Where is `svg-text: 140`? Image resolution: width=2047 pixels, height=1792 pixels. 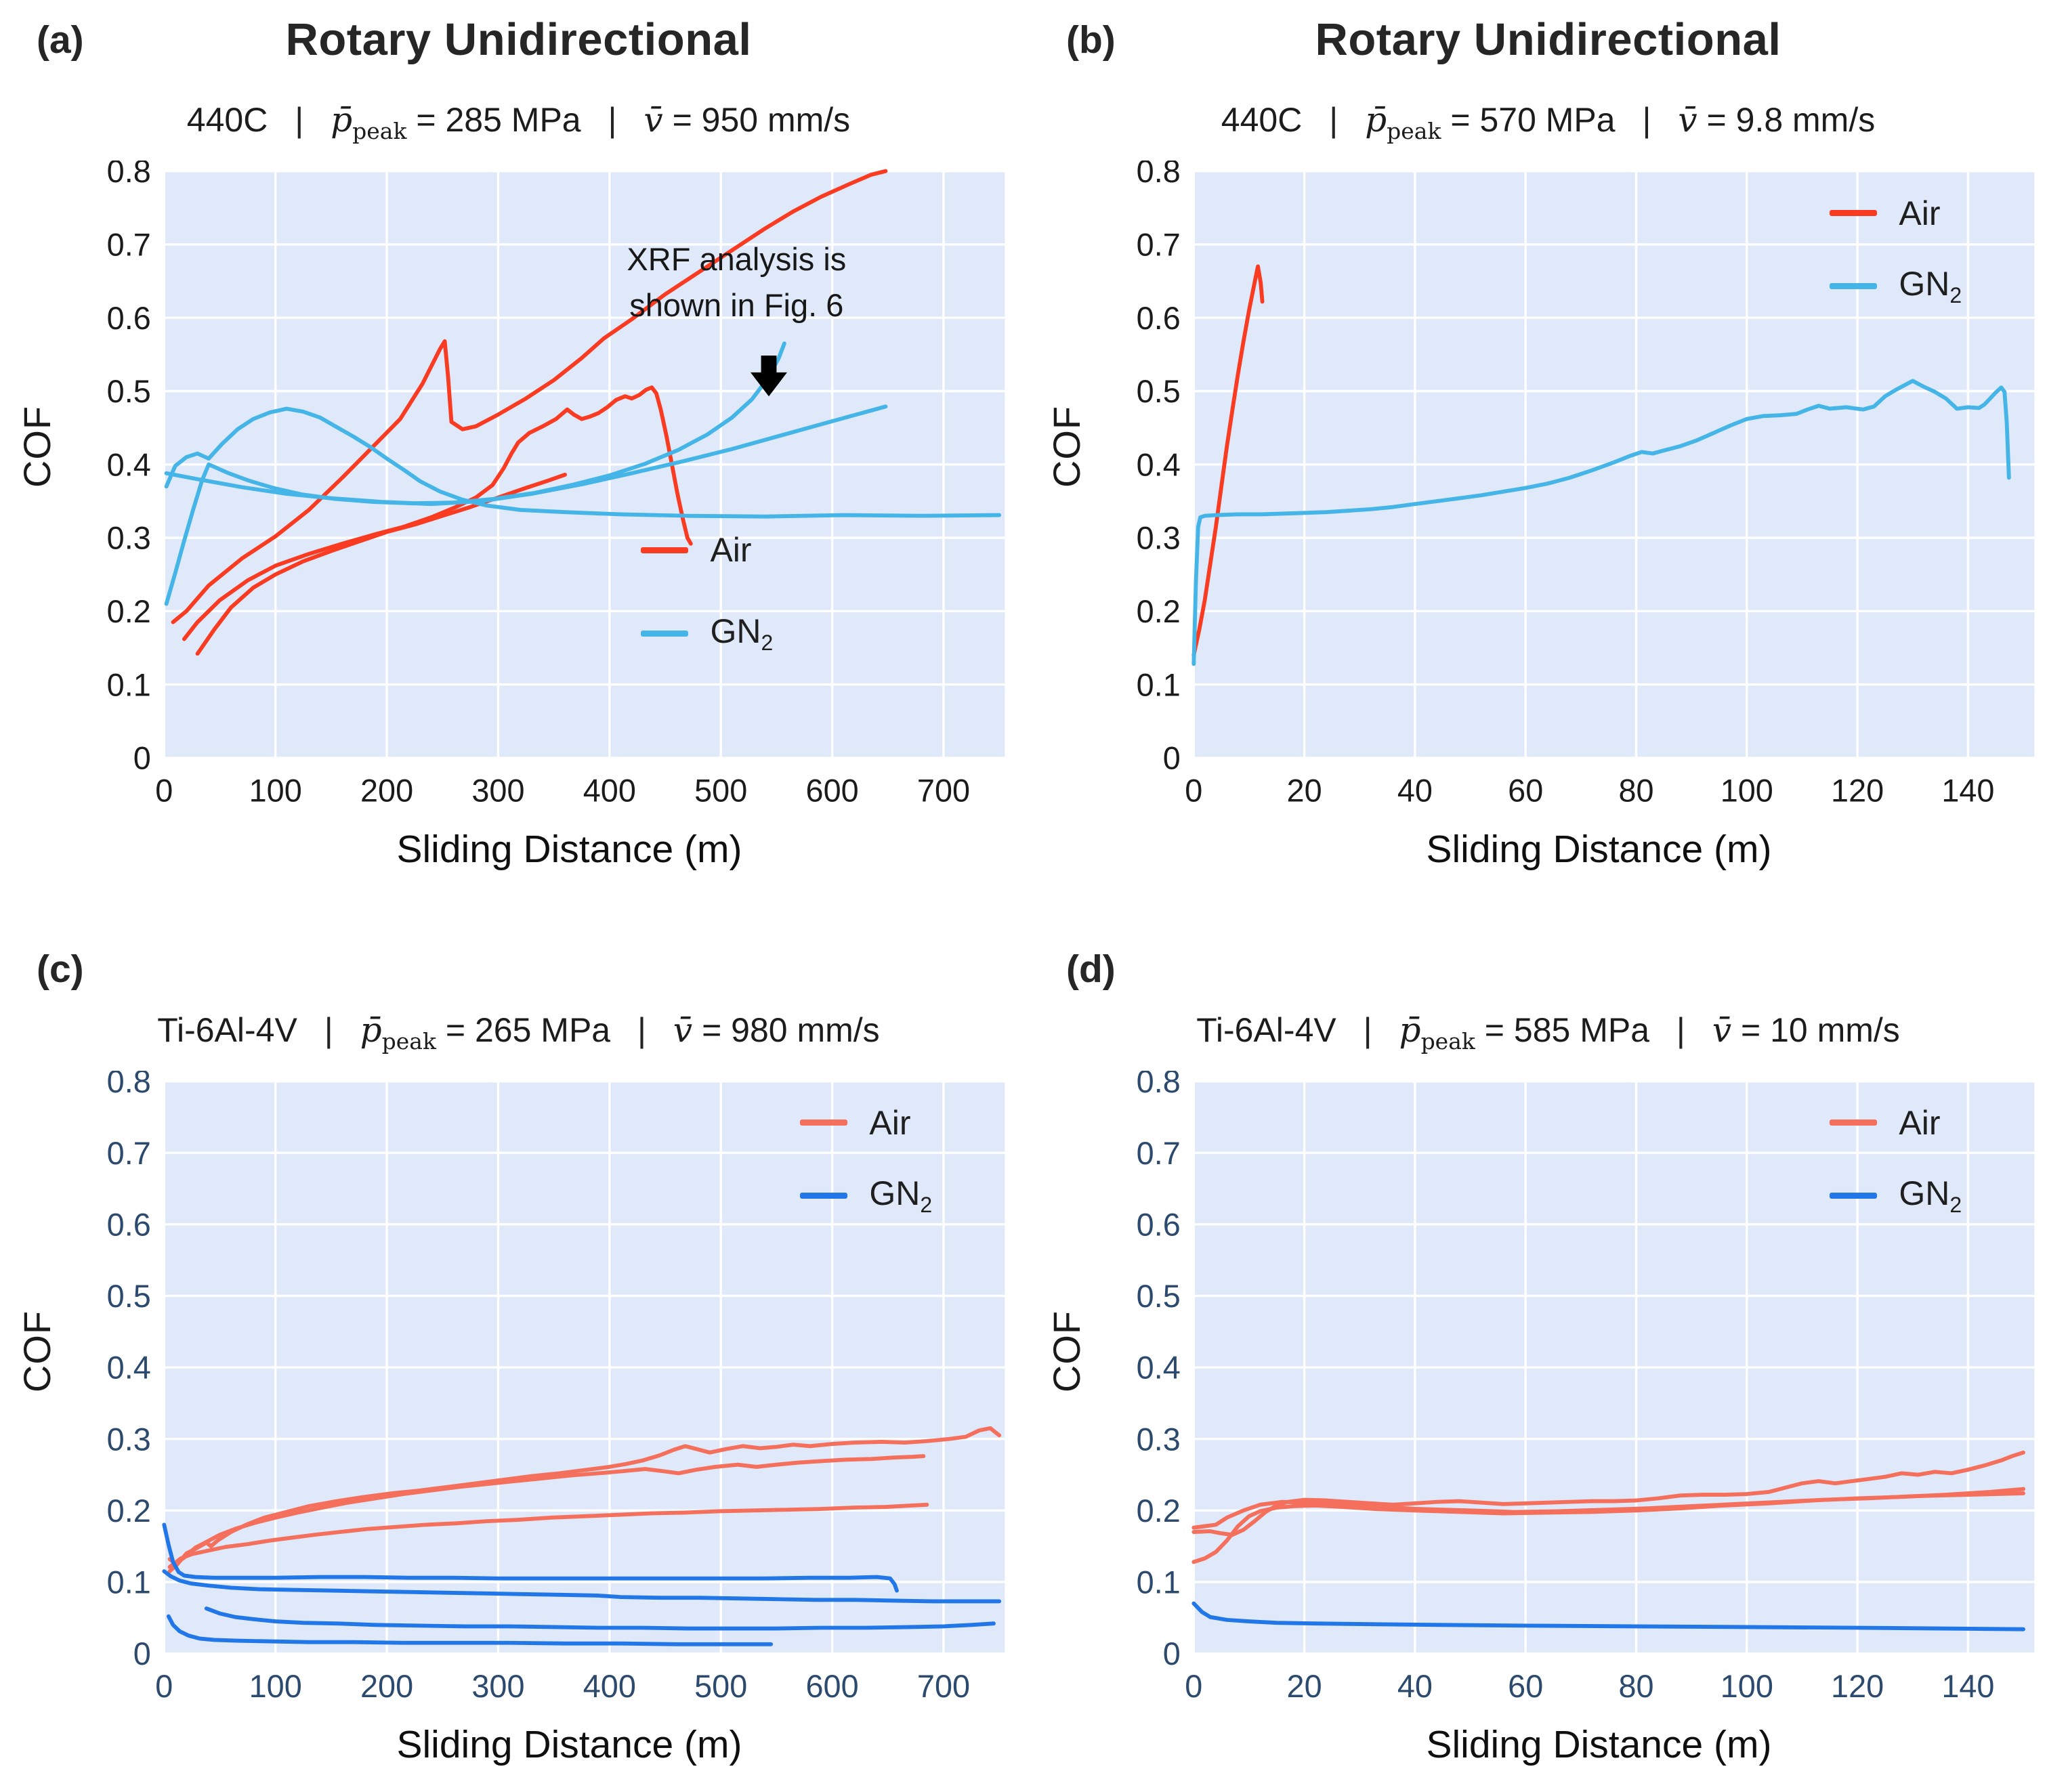 svg-text: 140 is located at coordinates (1967, 1686).